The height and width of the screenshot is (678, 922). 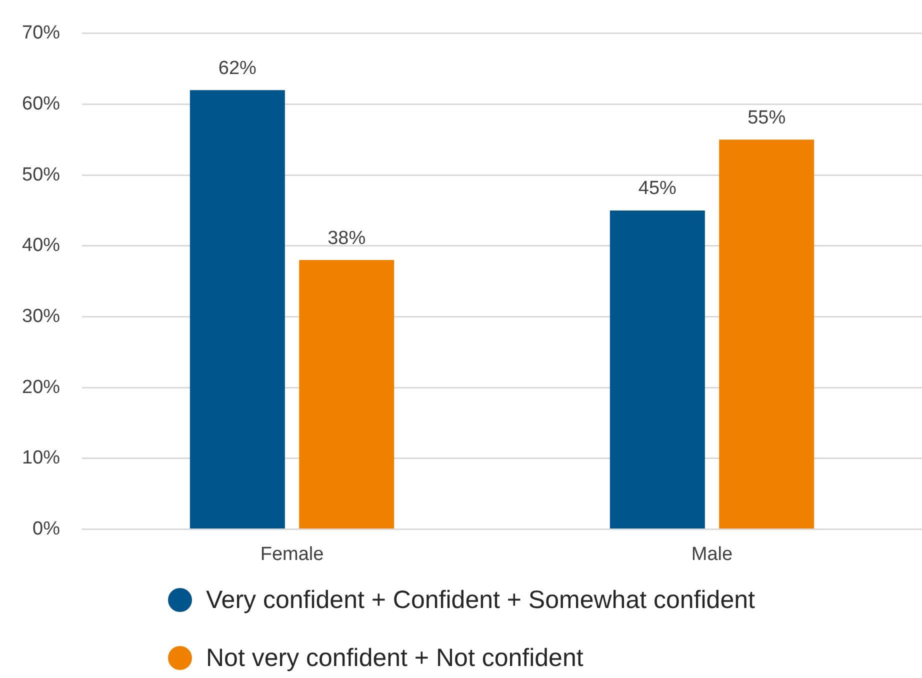 What do you see at coordinates (237, 68) in the screenshot?
I see `data-label: 62%` at bounding box center [237, 68].